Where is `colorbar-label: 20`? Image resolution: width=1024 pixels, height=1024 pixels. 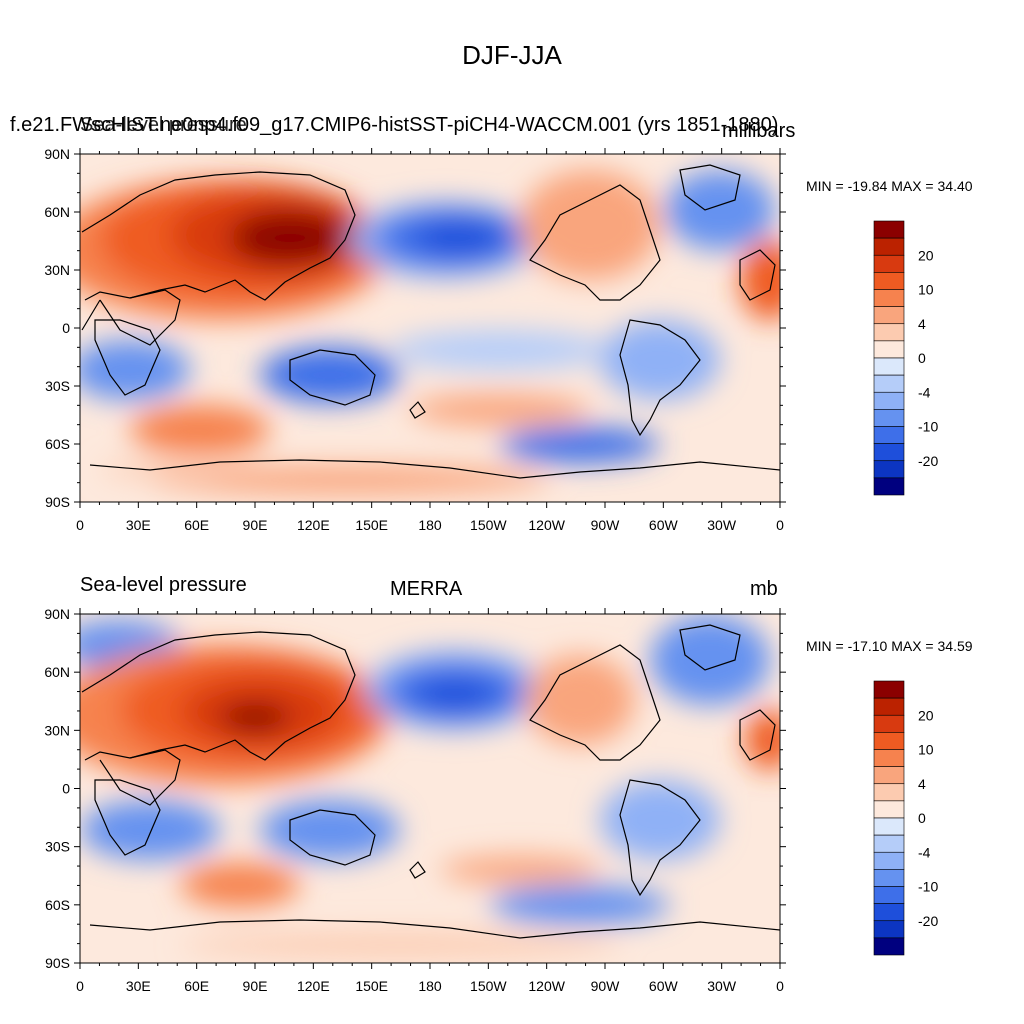 colorbar-label: 20 is located at coordinates (926, 255).